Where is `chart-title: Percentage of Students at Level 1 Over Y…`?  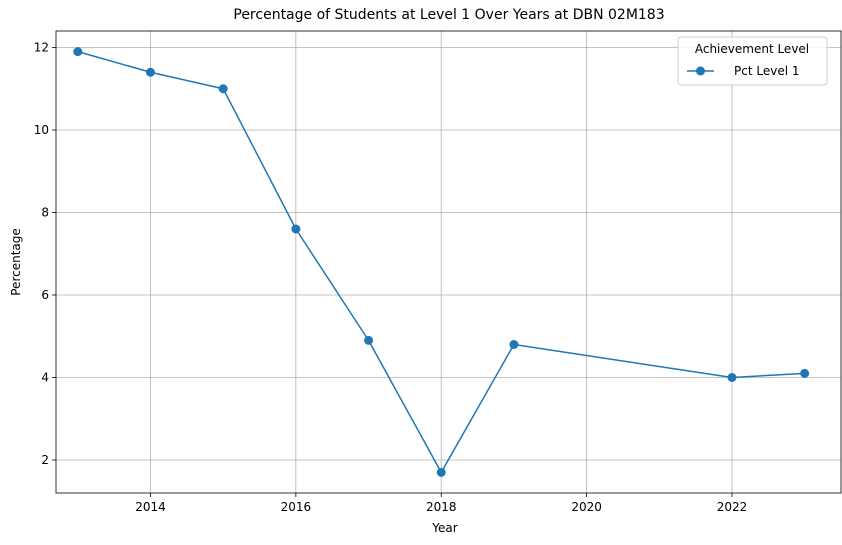 chart-title: Percentage of Students at Level 1 Over Y… is located at coordinates (448, 15).